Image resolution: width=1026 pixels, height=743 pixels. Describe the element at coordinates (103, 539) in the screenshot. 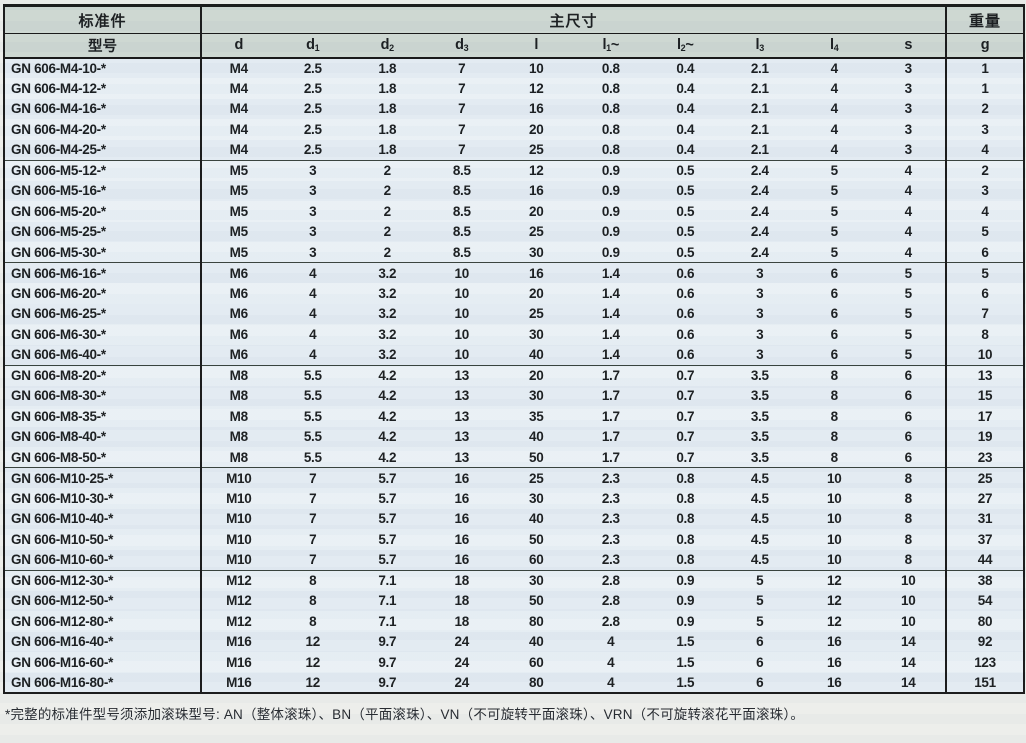

I see `model-cell: GN 606-M10-50-*` at that location.